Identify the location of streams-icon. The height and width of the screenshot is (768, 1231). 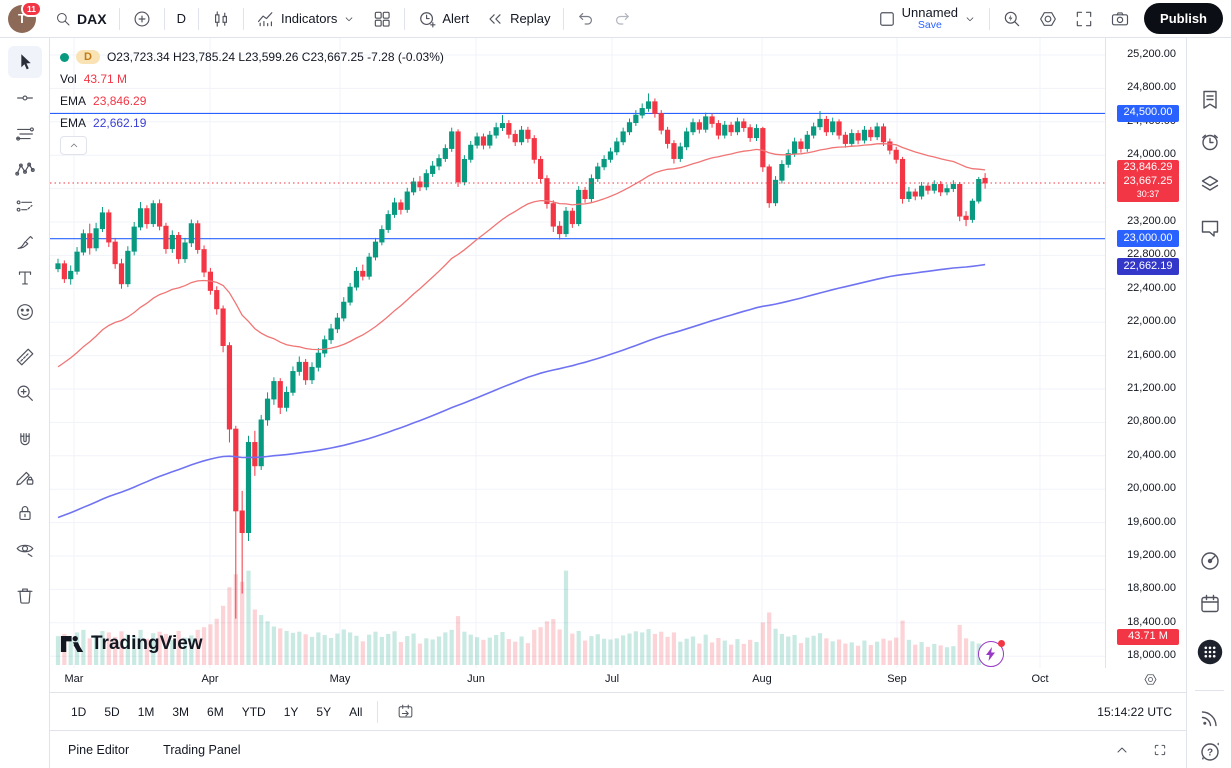
(1210, 718).